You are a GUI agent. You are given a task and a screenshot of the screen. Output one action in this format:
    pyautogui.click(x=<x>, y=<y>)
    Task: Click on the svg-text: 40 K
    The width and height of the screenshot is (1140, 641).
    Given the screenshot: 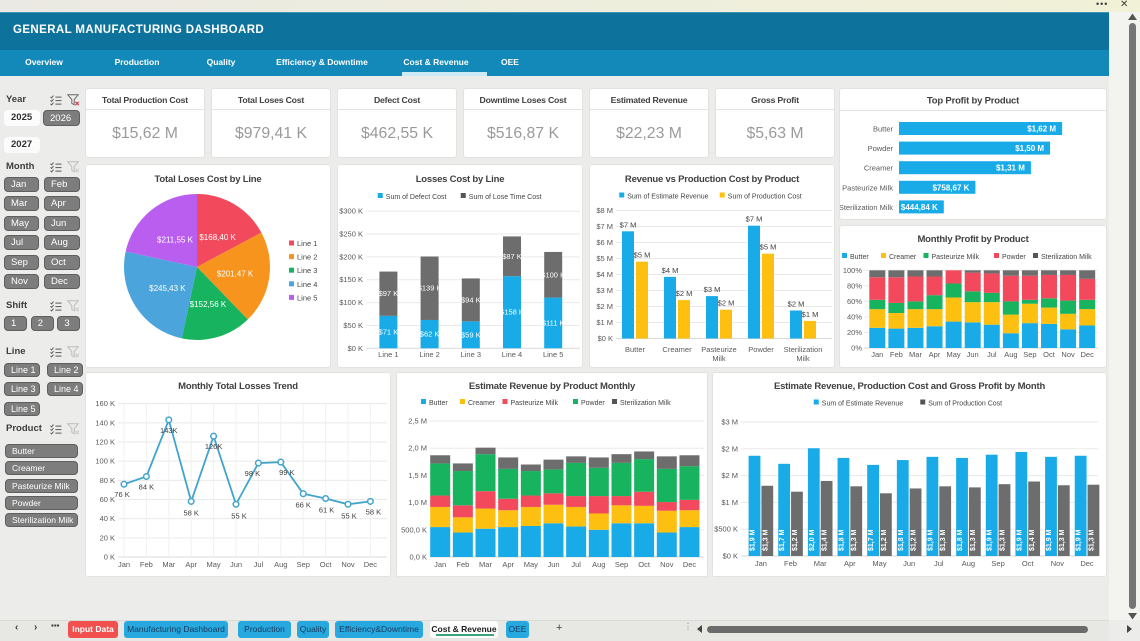 What is the action you would take?
    pyautogui.click(x=107, y=518)
    